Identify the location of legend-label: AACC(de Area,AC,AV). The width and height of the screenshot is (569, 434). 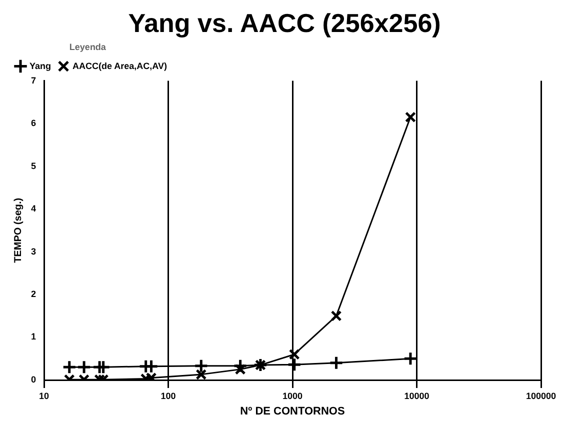
(120, 65).